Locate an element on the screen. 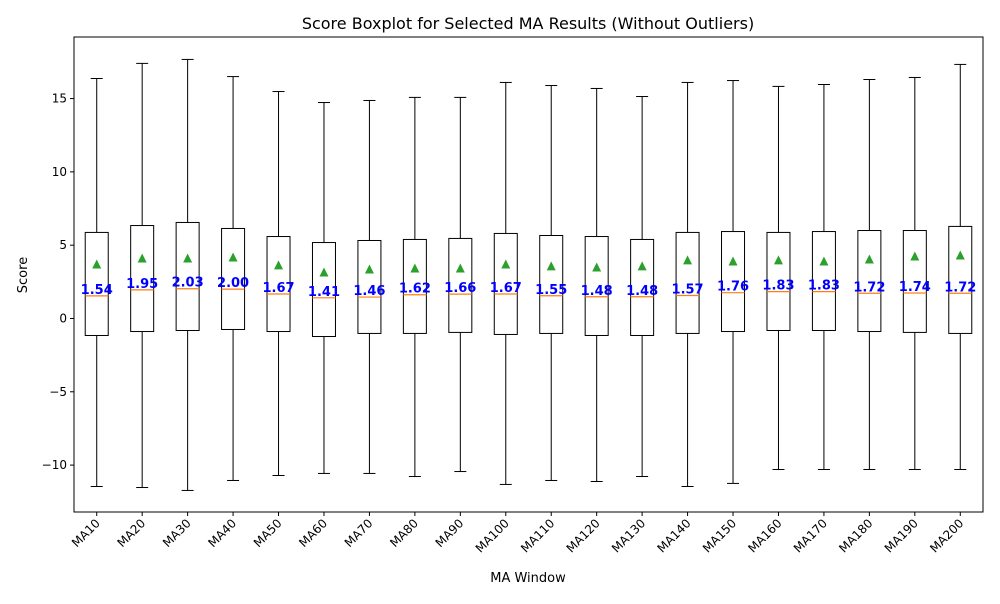 Image resolution: width=1000 pixels, height=604 pixels. x-axis-label: MA Window is located at coordinates (528, 578).